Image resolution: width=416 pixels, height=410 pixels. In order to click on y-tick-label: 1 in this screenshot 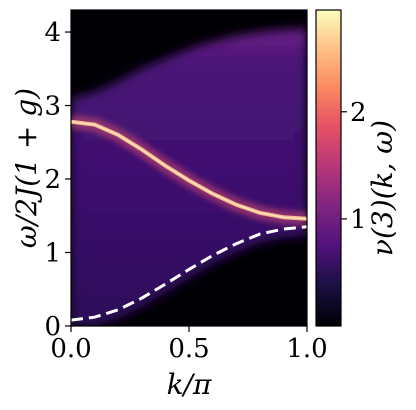, I will do `click(52, 254)`.